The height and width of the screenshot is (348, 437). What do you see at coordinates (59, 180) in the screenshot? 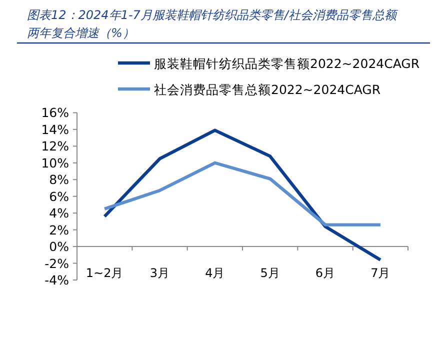
I see `y-tick-label: 8%` at bounding box center [59, 180].